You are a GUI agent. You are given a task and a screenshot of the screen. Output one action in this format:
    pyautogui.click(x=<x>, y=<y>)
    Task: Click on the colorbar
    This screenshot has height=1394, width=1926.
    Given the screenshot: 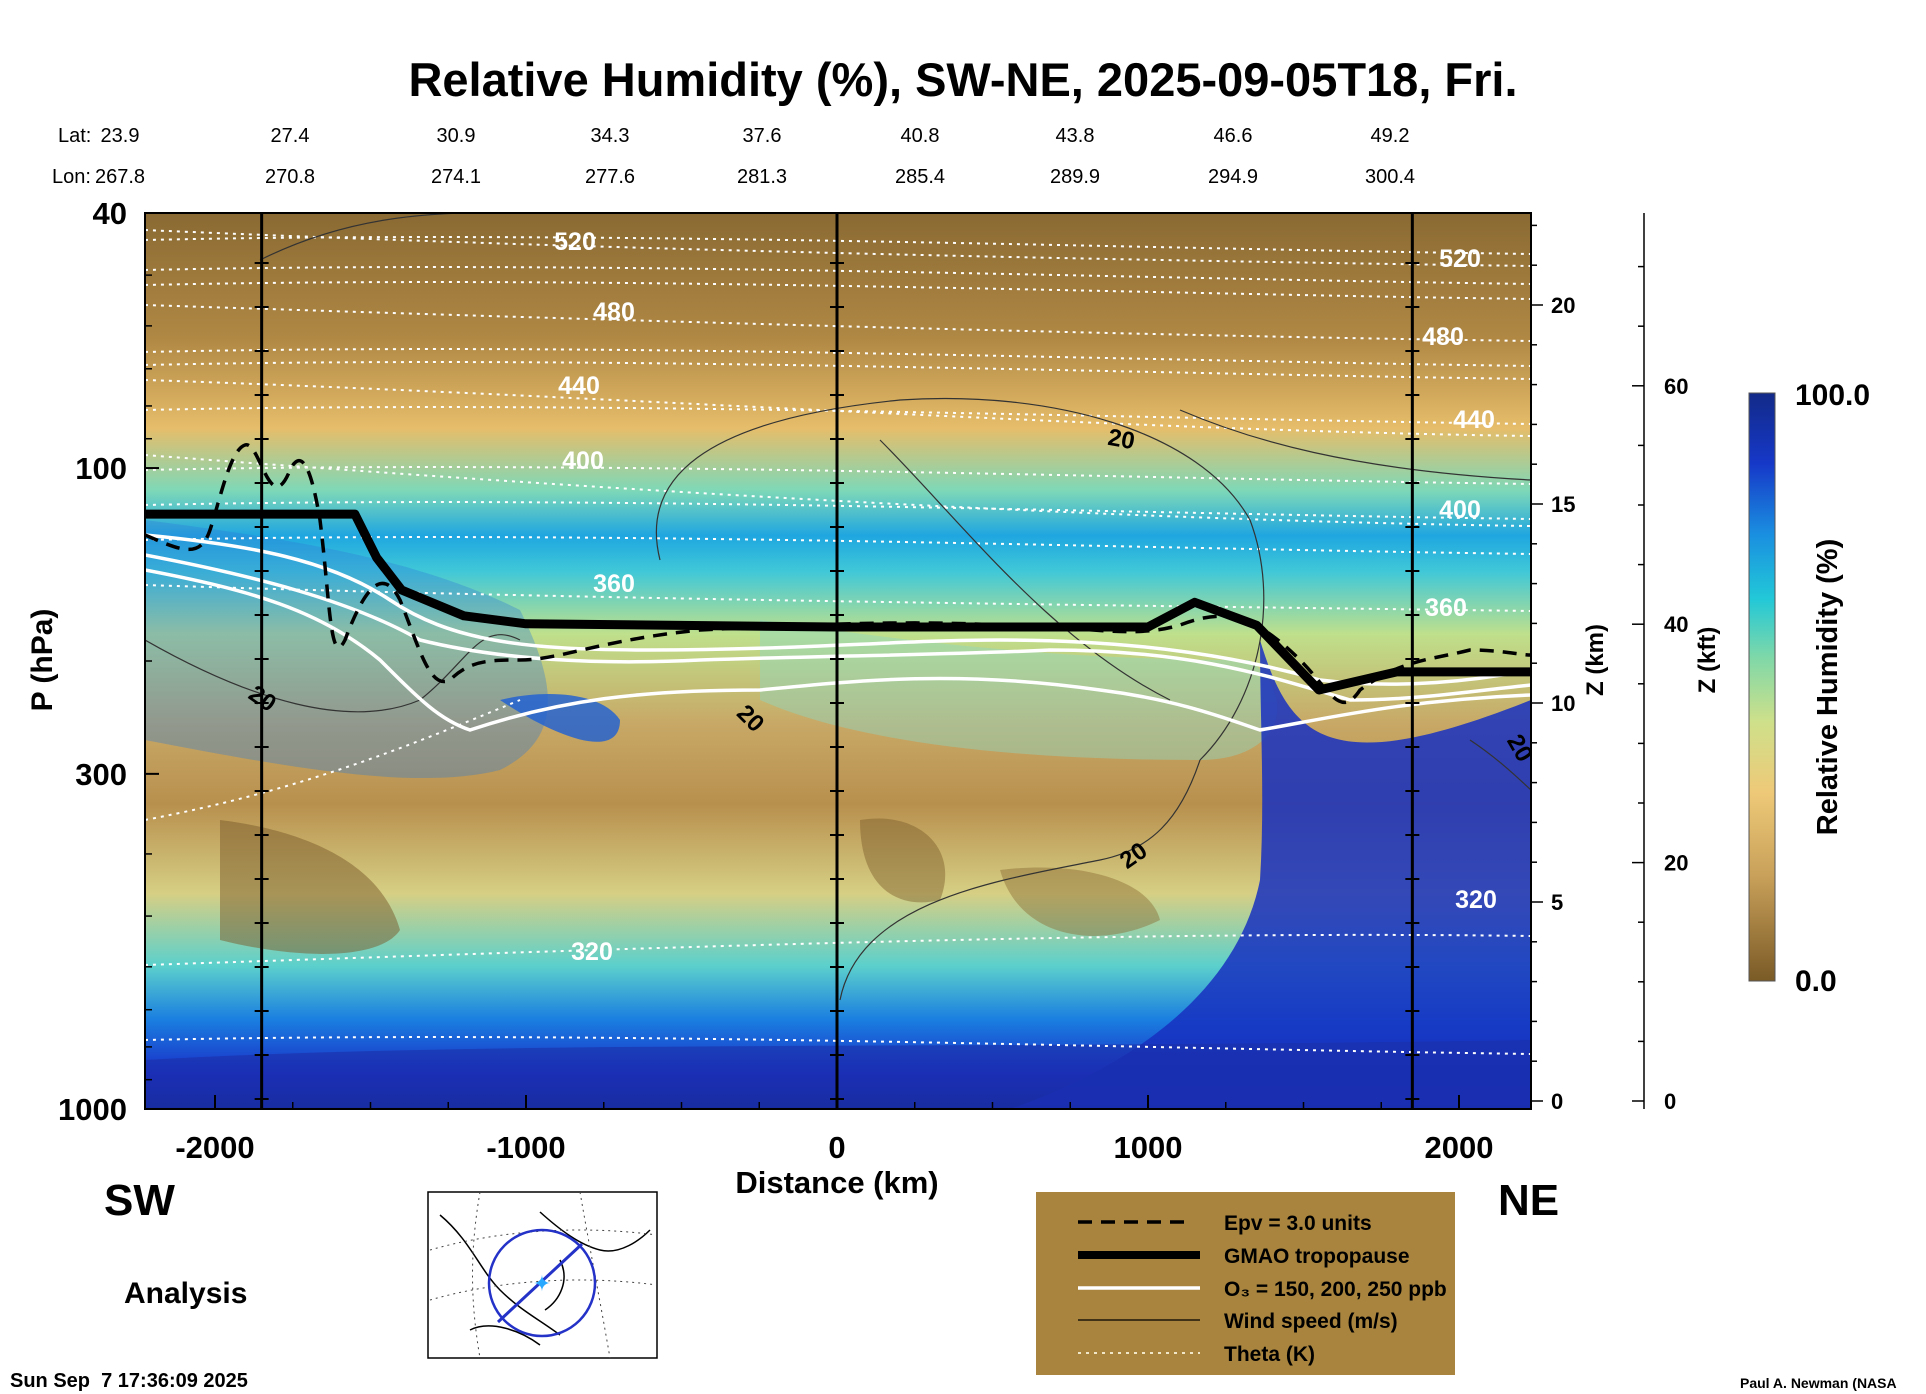 What is the action you would take?
    pyautogui.click(x=1762, y=687)
    